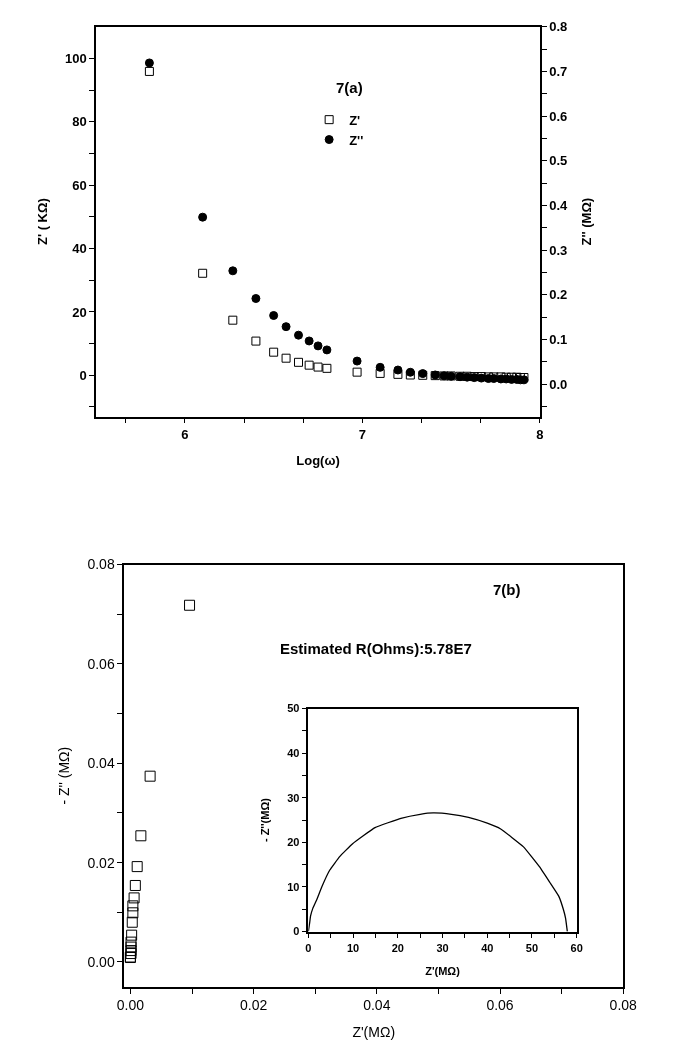 The image size is (676, 1055). I want to click on y2-tick-label: 0.5, so click(558, 161).